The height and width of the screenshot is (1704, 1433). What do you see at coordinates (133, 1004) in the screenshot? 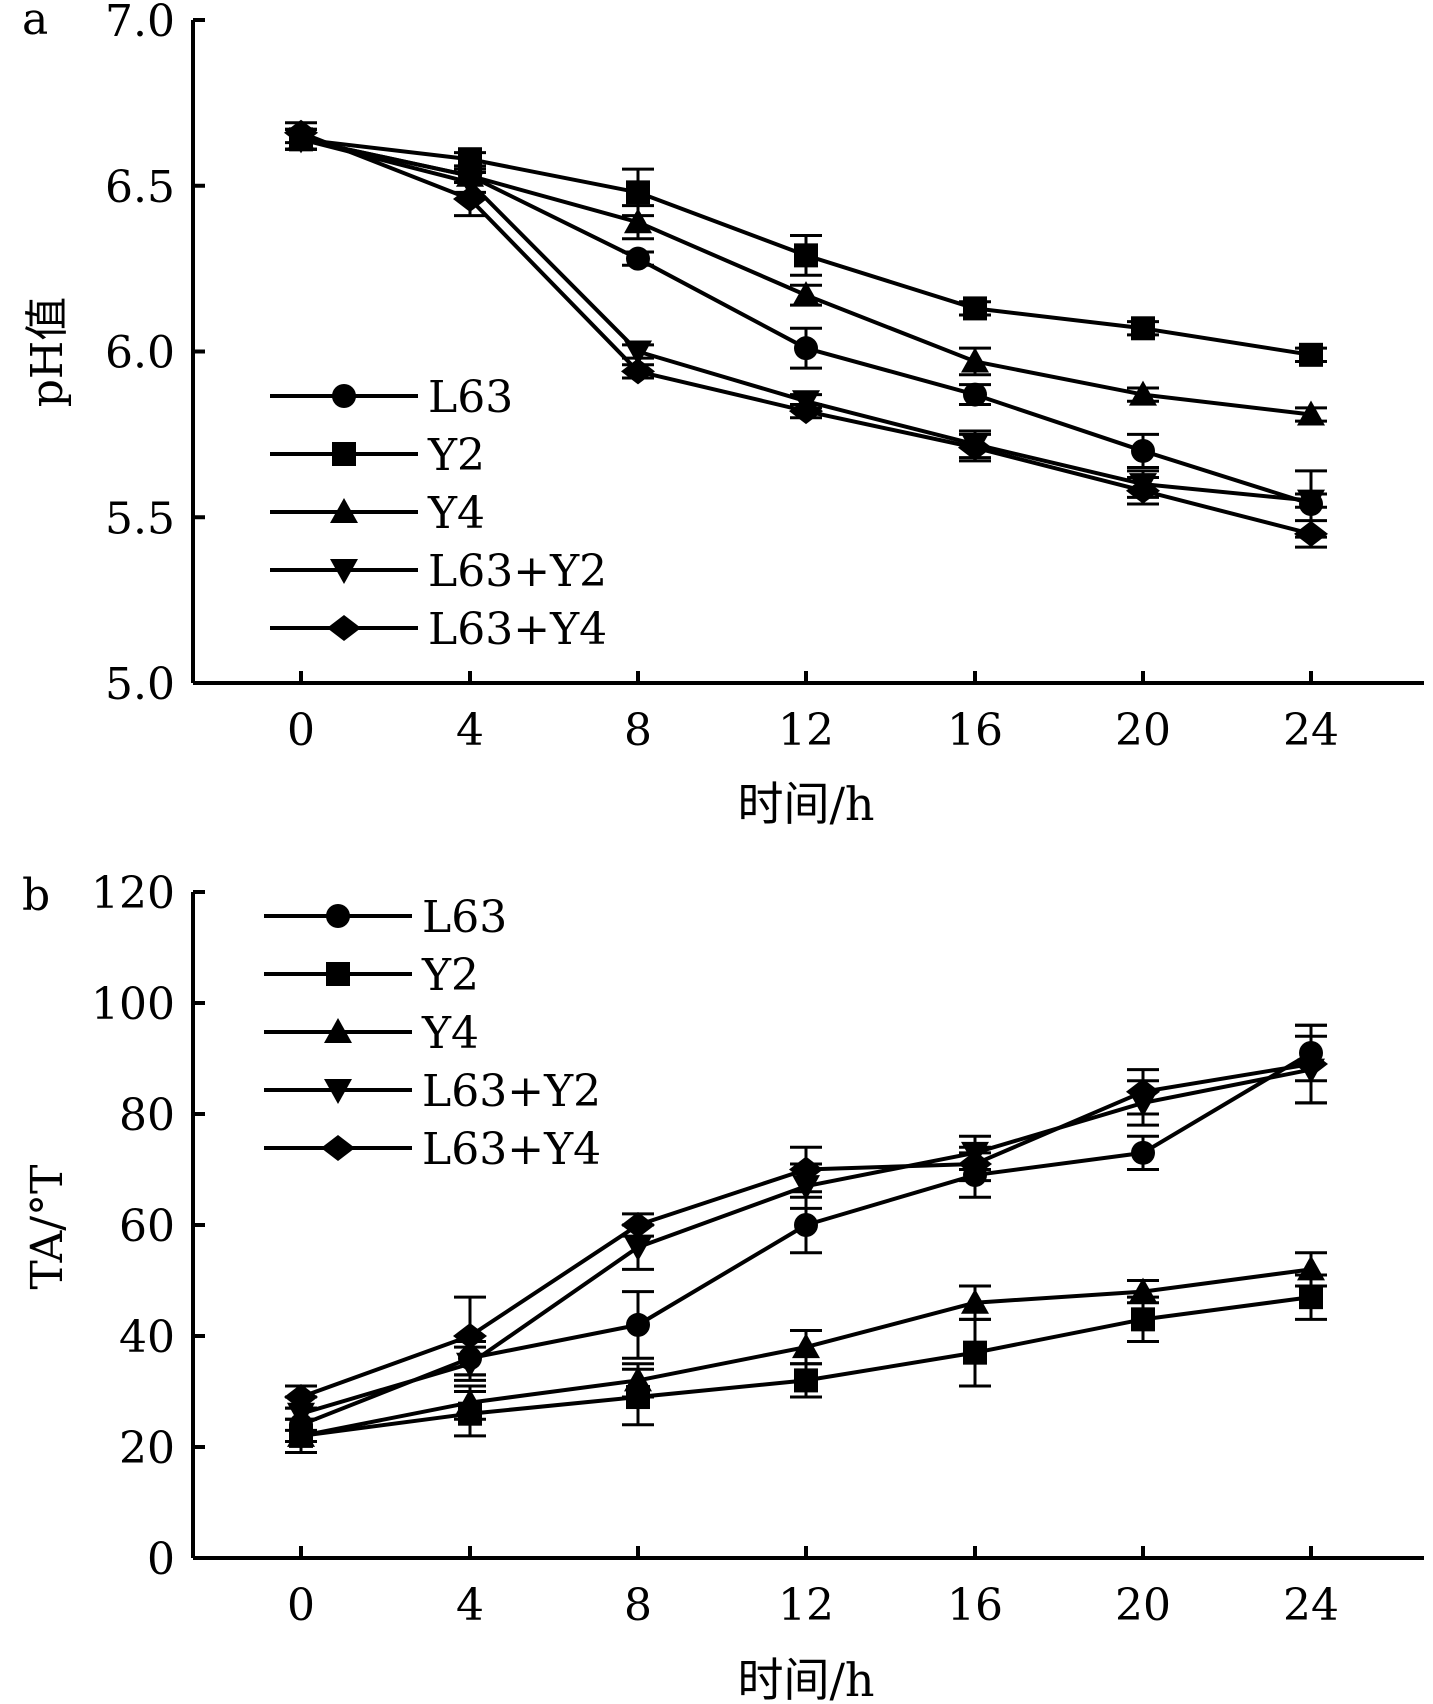
I see `y-tick-label: 100` at bounding box center [133, 1004].